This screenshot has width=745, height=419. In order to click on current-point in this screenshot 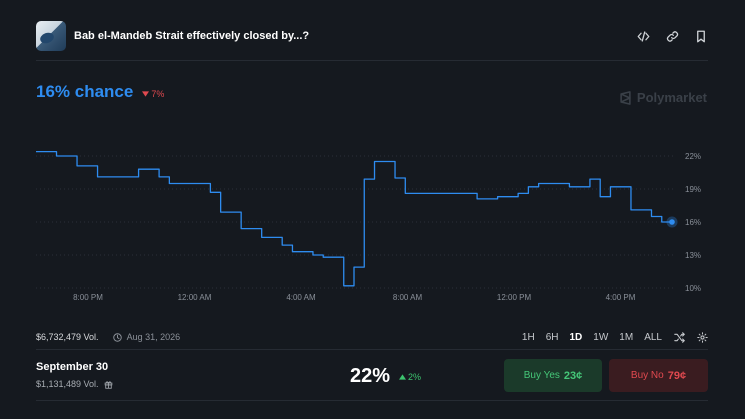, I will do `click(672, 222)`.